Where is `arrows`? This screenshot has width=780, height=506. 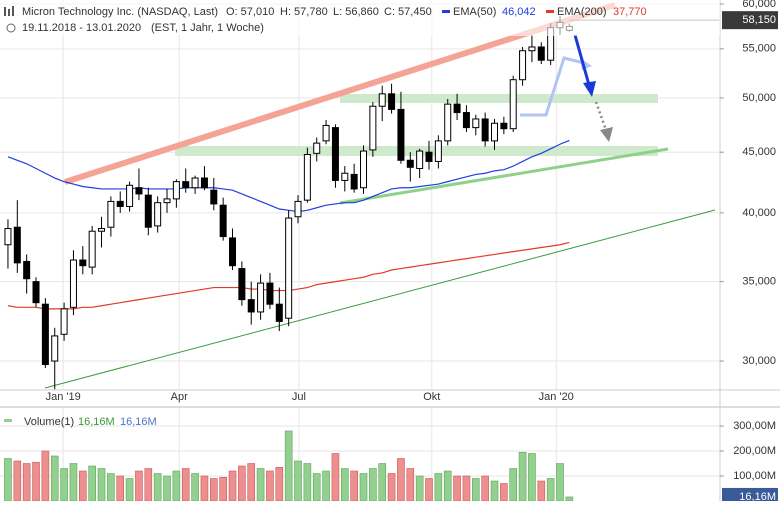 arrows is located at coordinates (593, 88).